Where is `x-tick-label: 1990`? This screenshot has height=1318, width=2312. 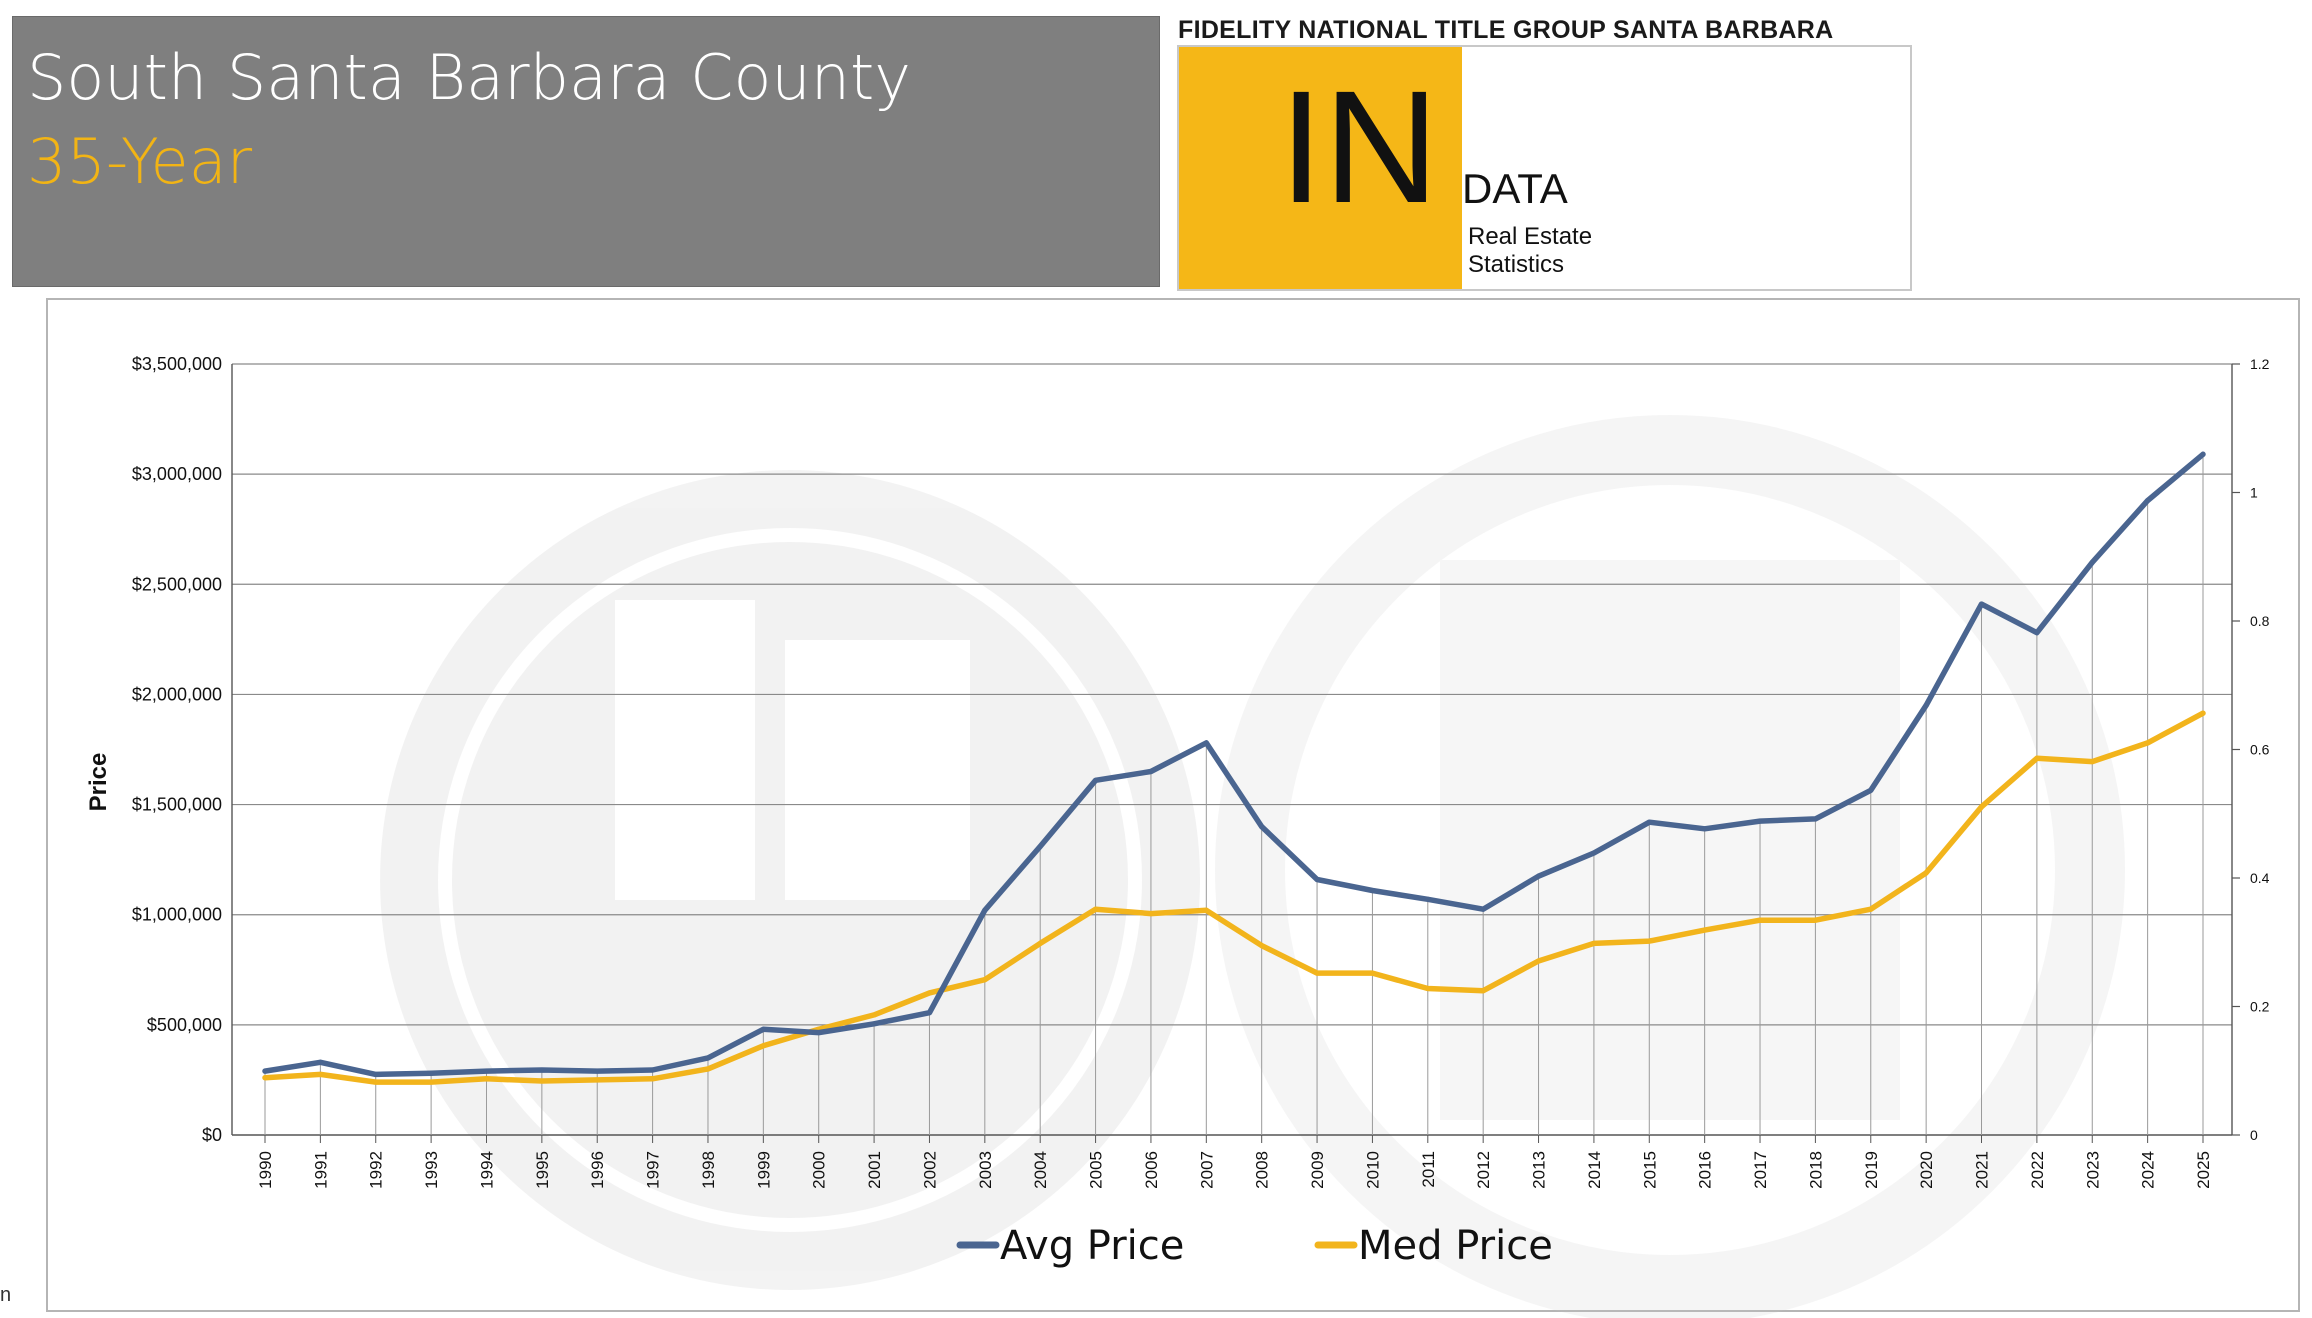
x-tick-label: 1990 is located at coordinates (265, 1170).